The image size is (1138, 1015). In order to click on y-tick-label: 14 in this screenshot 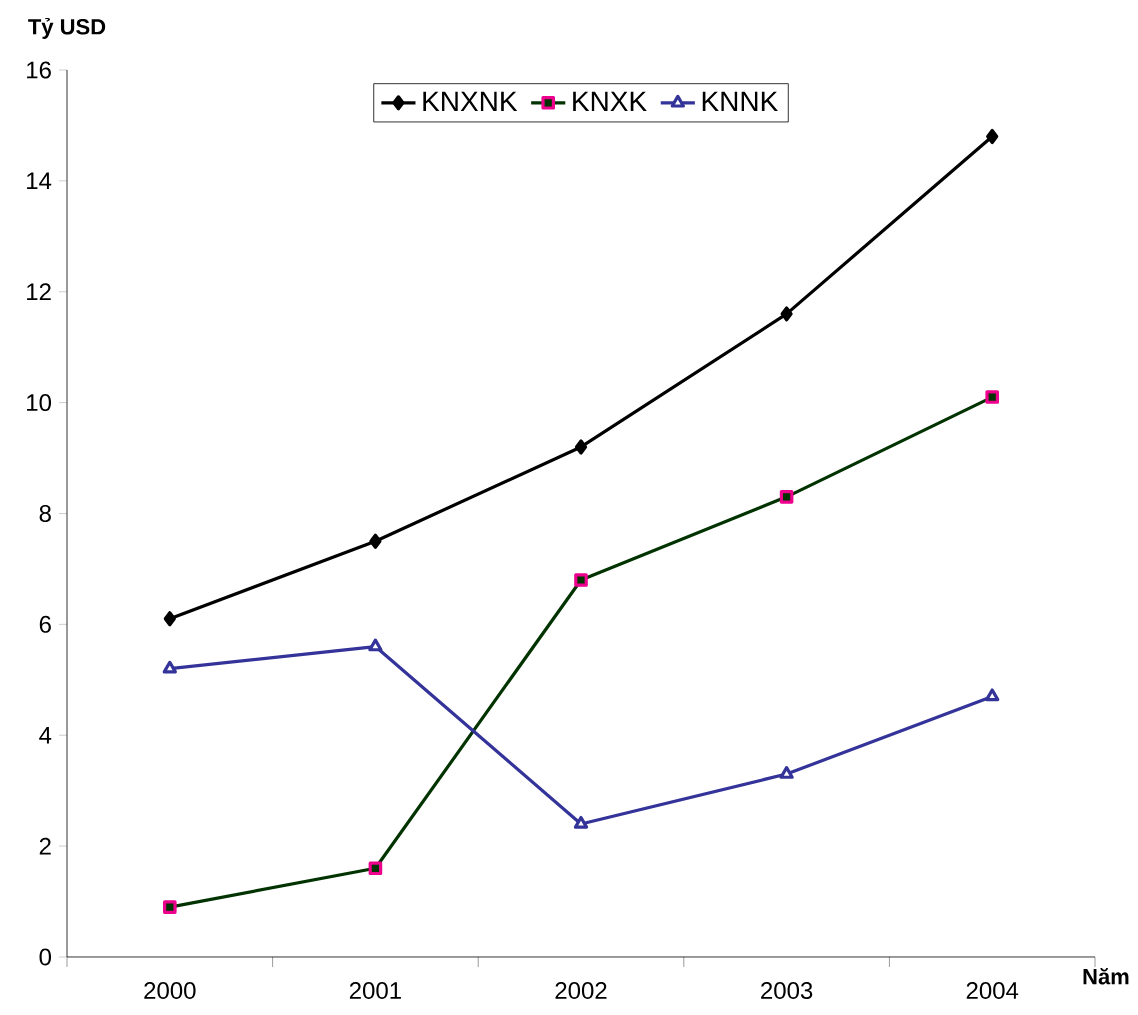, I will do `click(39, 181)`.